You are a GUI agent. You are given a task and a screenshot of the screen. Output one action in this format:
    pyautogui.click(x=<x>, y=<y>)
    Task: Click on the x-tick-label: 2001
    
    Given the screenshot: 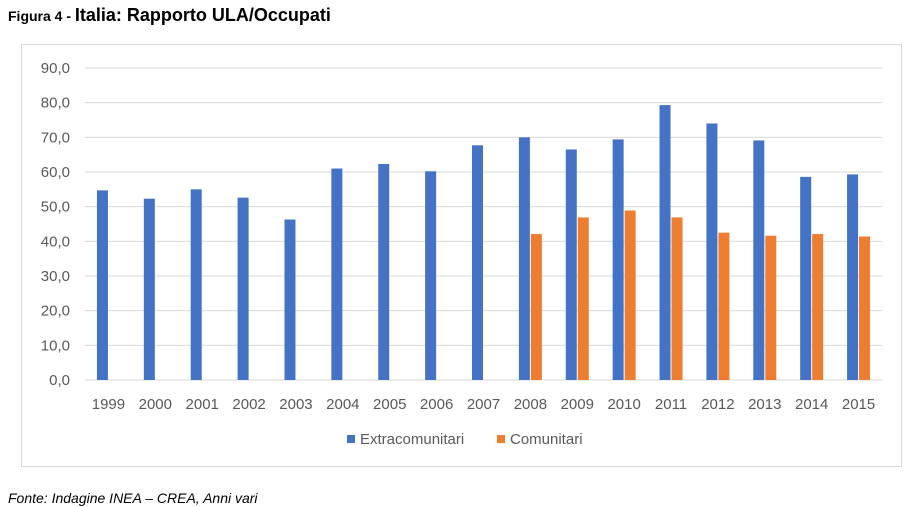 What is the action you would take?
    pyautogui.click(x=202, y=404)
    